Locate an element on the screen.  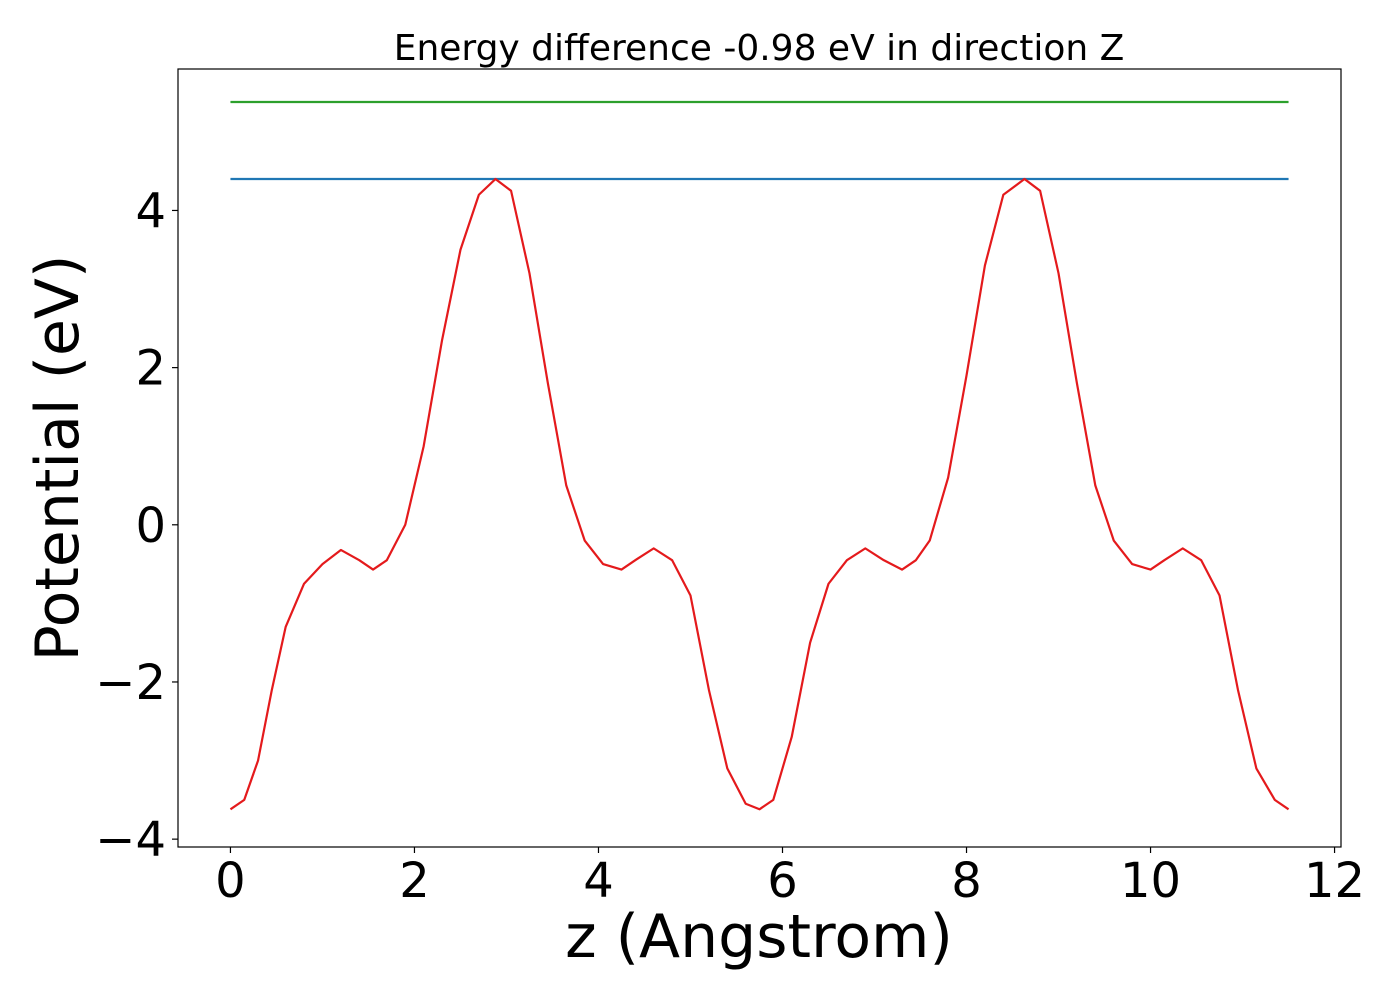
x-tick-label: 2 is located at coordinates (414, 881).